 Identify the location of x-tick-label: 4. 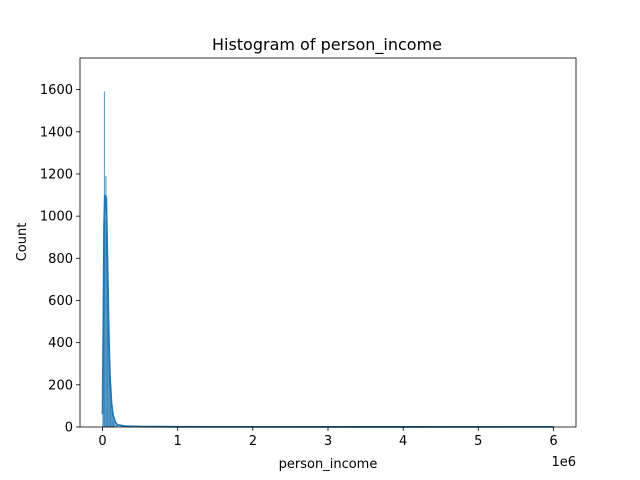
(403, 441).